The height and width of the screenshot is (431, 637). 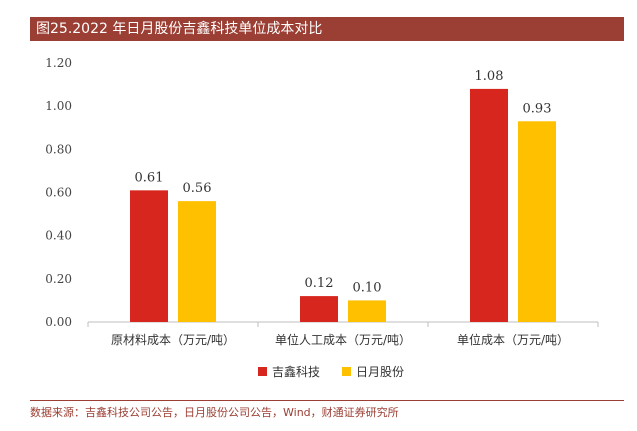 What do you see at coordinates (58, 322) in the screenshot?
I see `y-tick-label-0: 0.00` at bounding box center [58, 322].